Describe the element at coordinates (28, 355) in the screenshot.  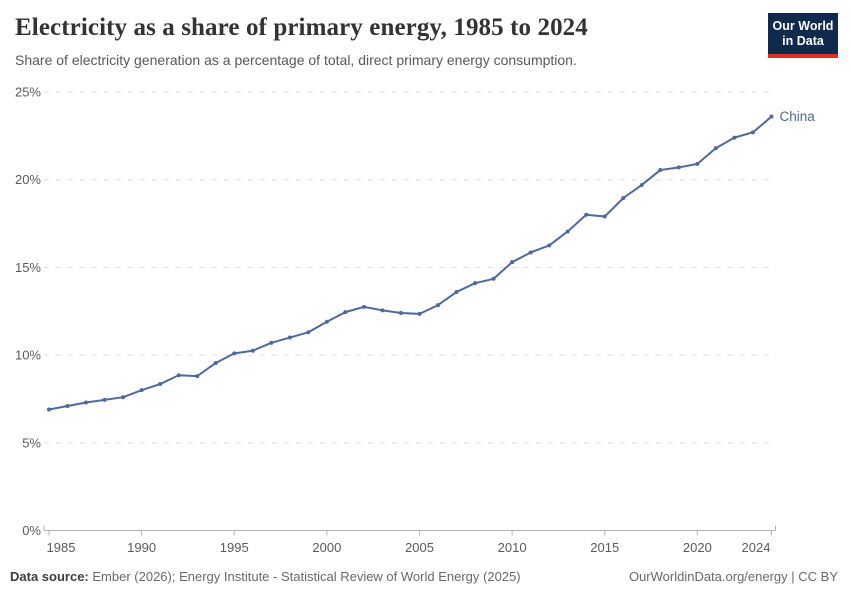
I see `svg-text: 10%` at that location.